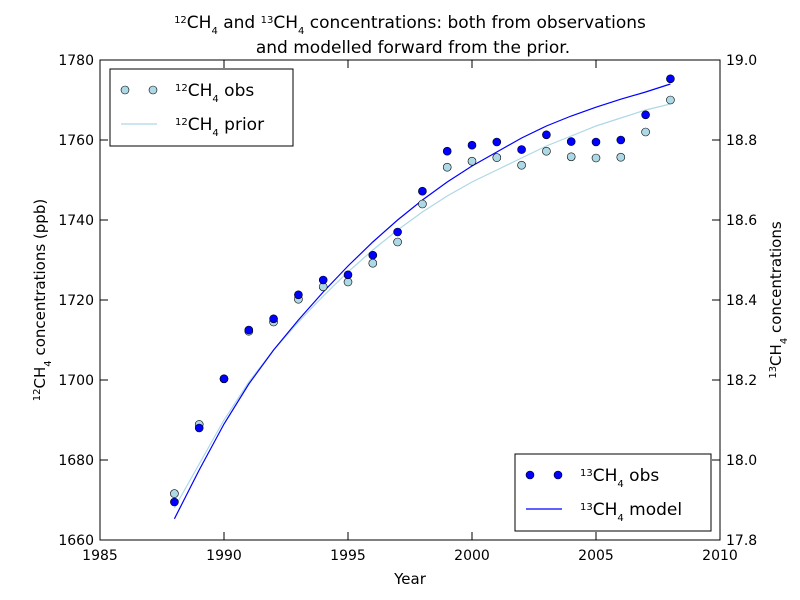  What do you see at coordinates (76, 301) in the screenshot?
I see `y-left-tick-label: 1720` at bounding box center [76, 301].